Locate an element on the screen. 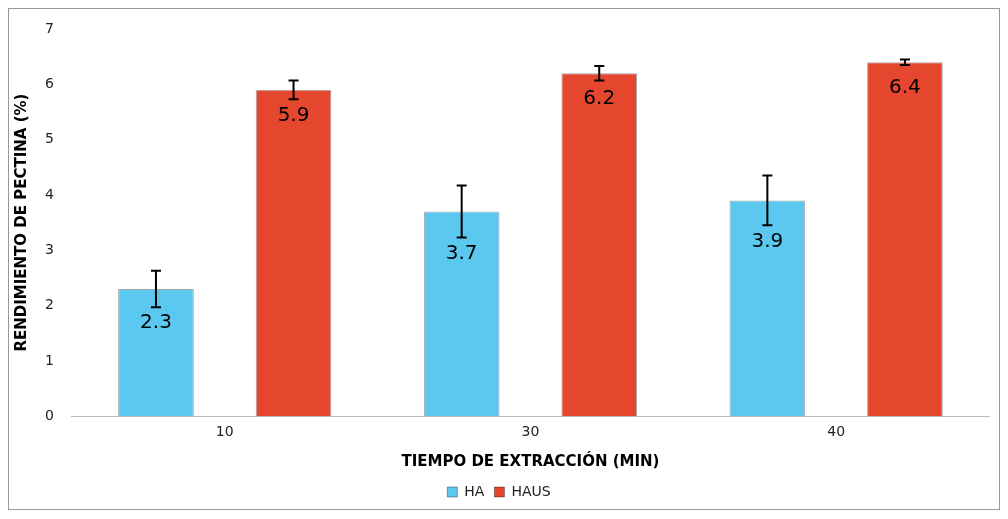 Image resolution: width=1008 pixels, height=519 pixels. x-tick-label: 40 is located at coordinates (836, 431).